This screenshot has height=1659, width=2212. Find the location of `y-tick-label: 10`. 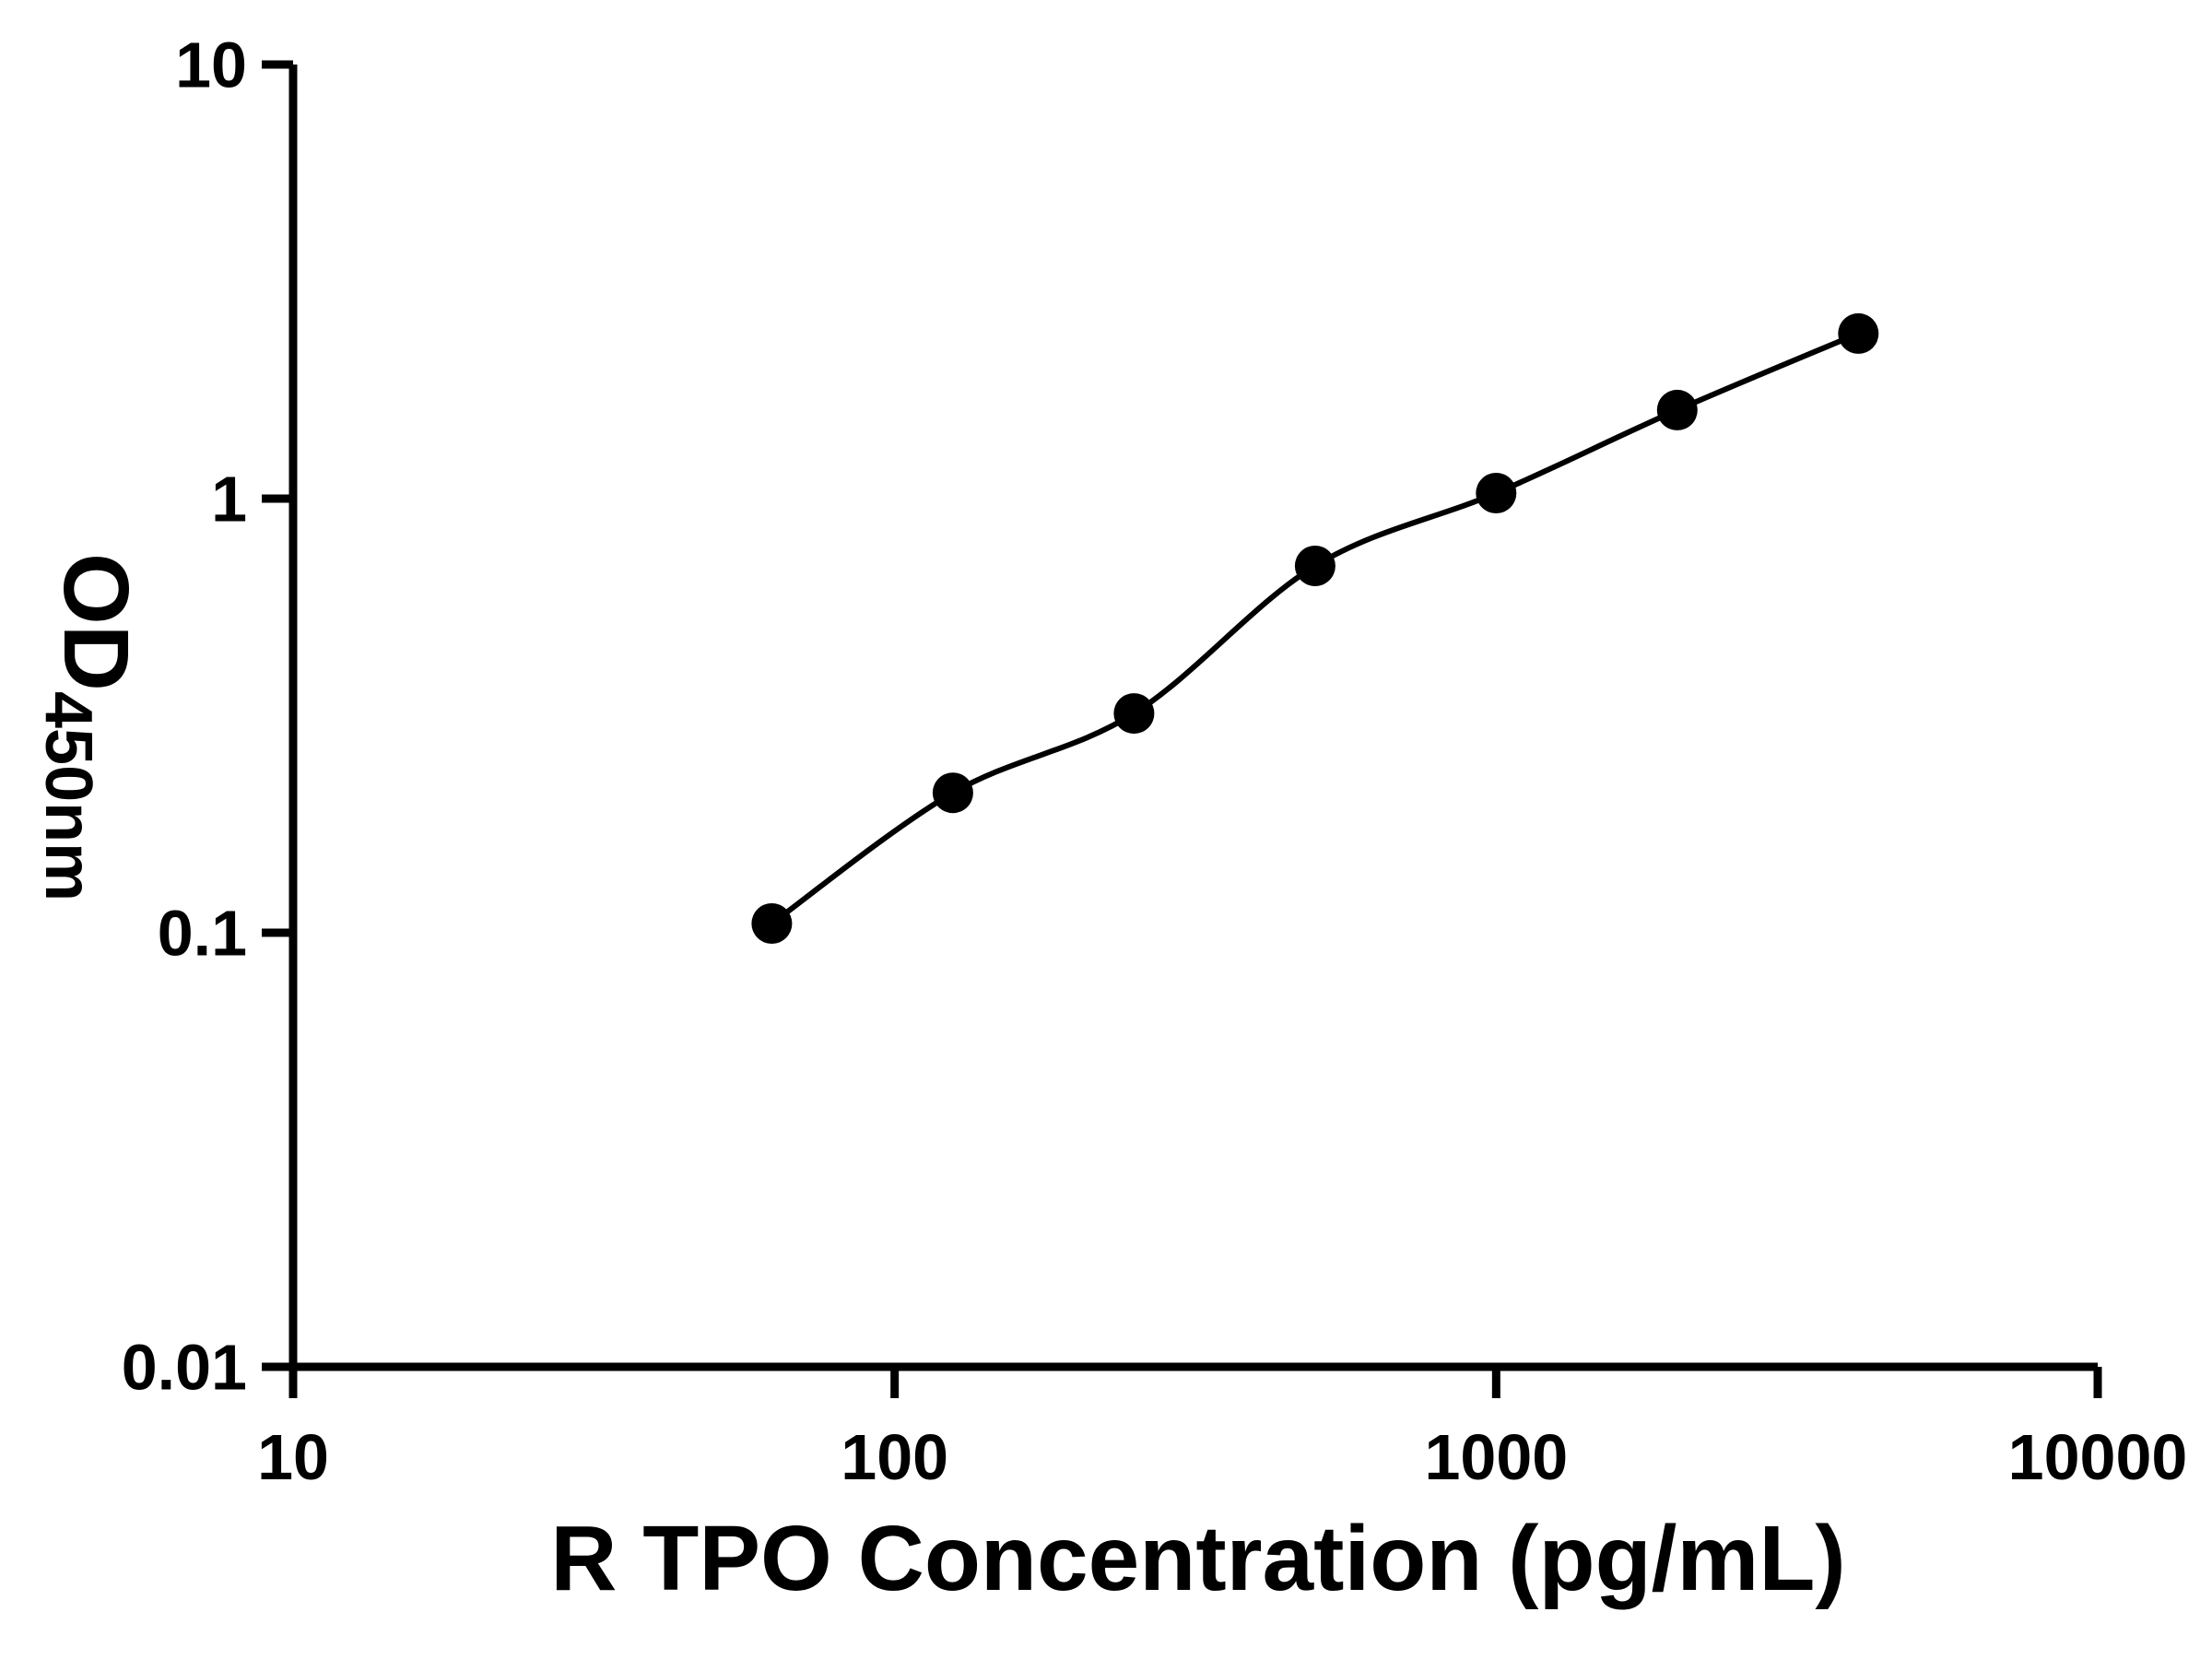

y-tick-label: 10 is located at coordinates (211, 65).